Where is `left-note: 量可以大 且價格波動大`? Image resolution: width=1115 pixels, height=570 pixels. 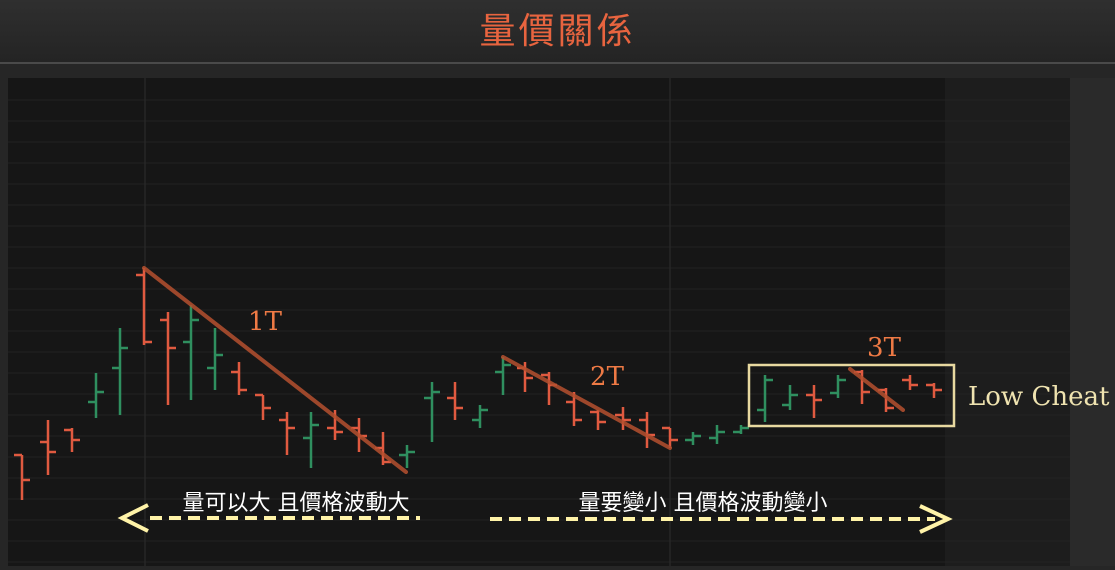
left-note: 量可以大 且價格波動大 is located at coordinates (296, 503).